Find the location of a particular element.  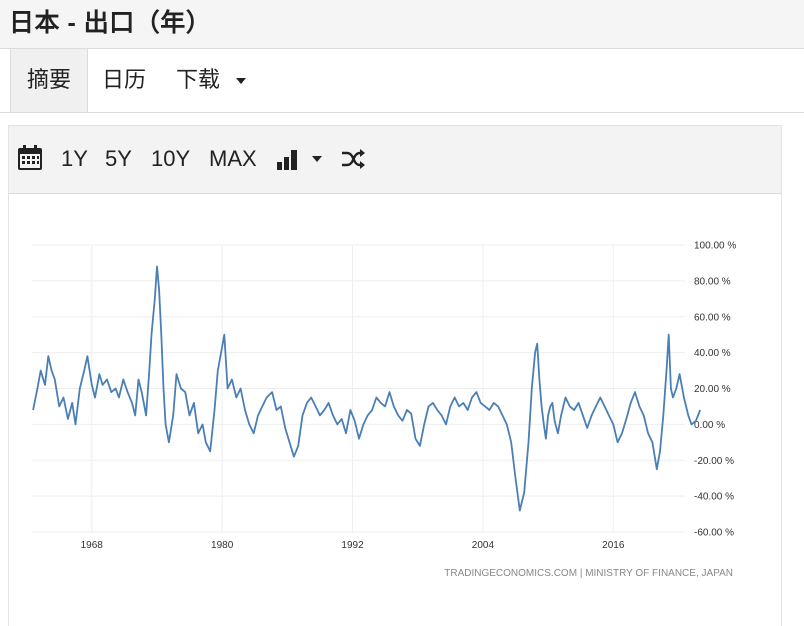

calendar-button is located at coordinates (30, 158).